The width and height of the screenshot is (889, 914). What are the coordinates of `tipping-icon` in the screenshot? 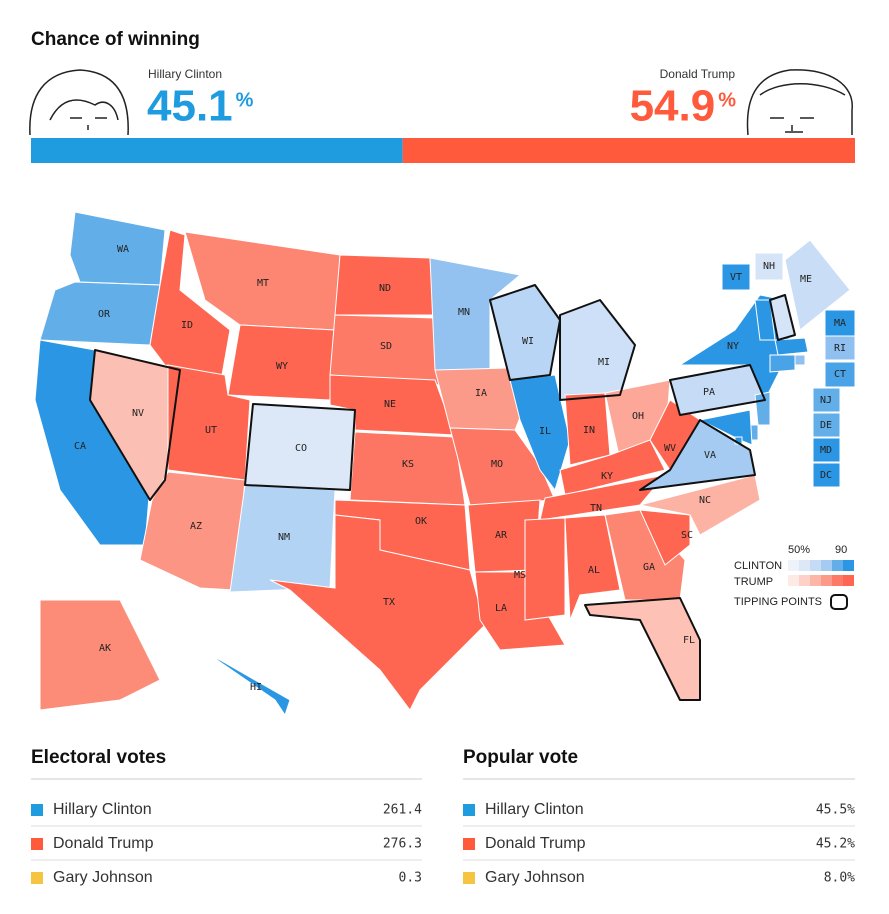 It's located at (839, 602).